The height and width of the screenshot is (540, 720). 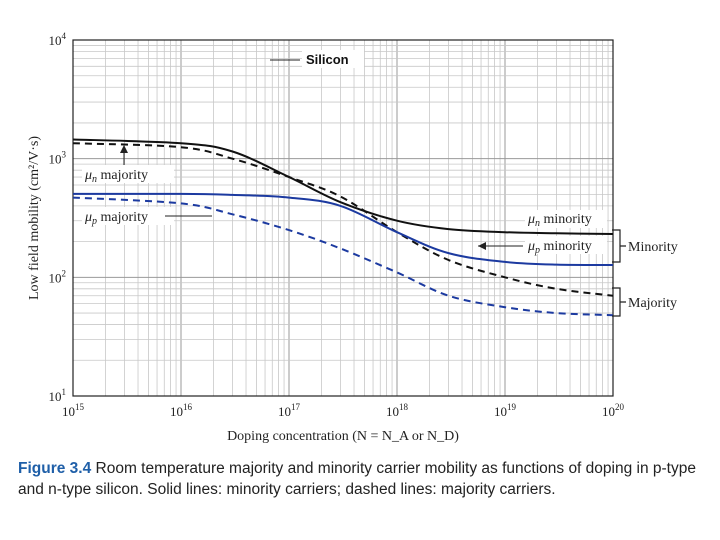 I want to click on y-tick-label: 10⁴, so click(x=58, y=39).